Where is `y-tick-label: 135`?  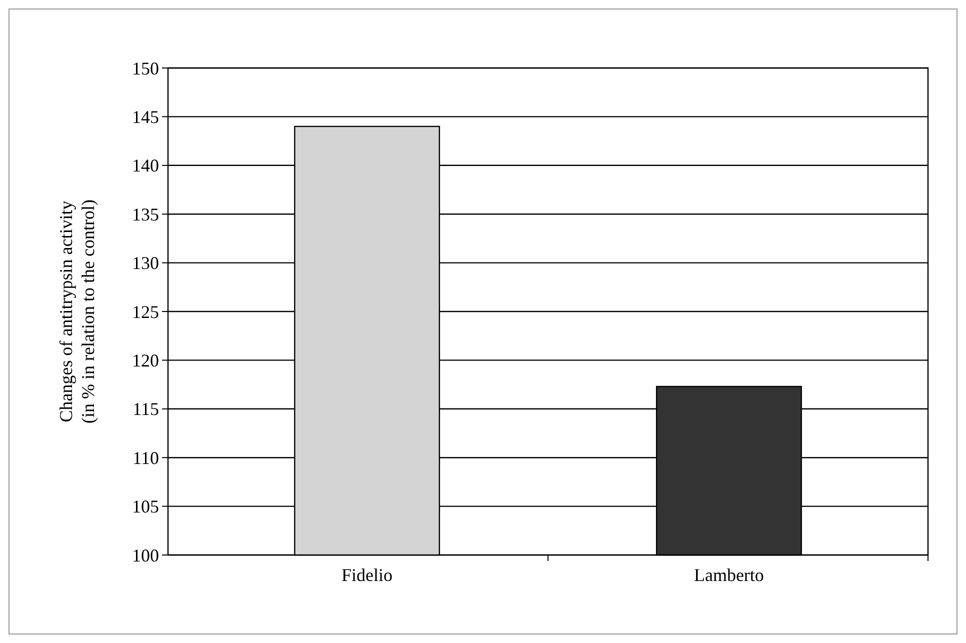 y-tick-label: 135 is located at coordinates (145, 214).